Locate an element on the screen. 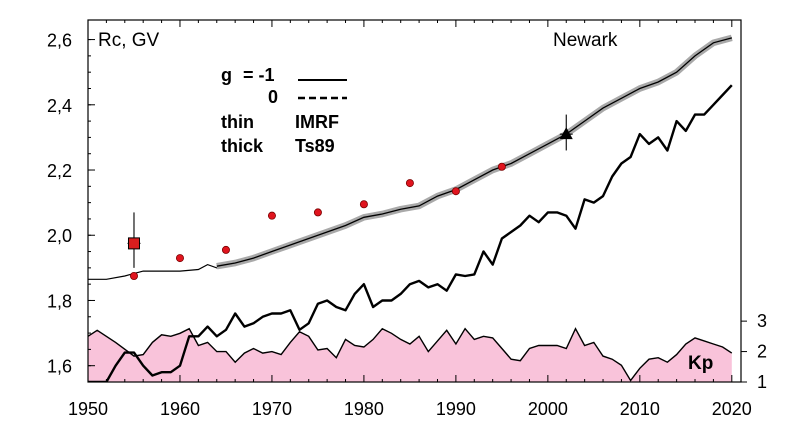  legend-g-eq: = -1 is located at coordinates (259, 75).